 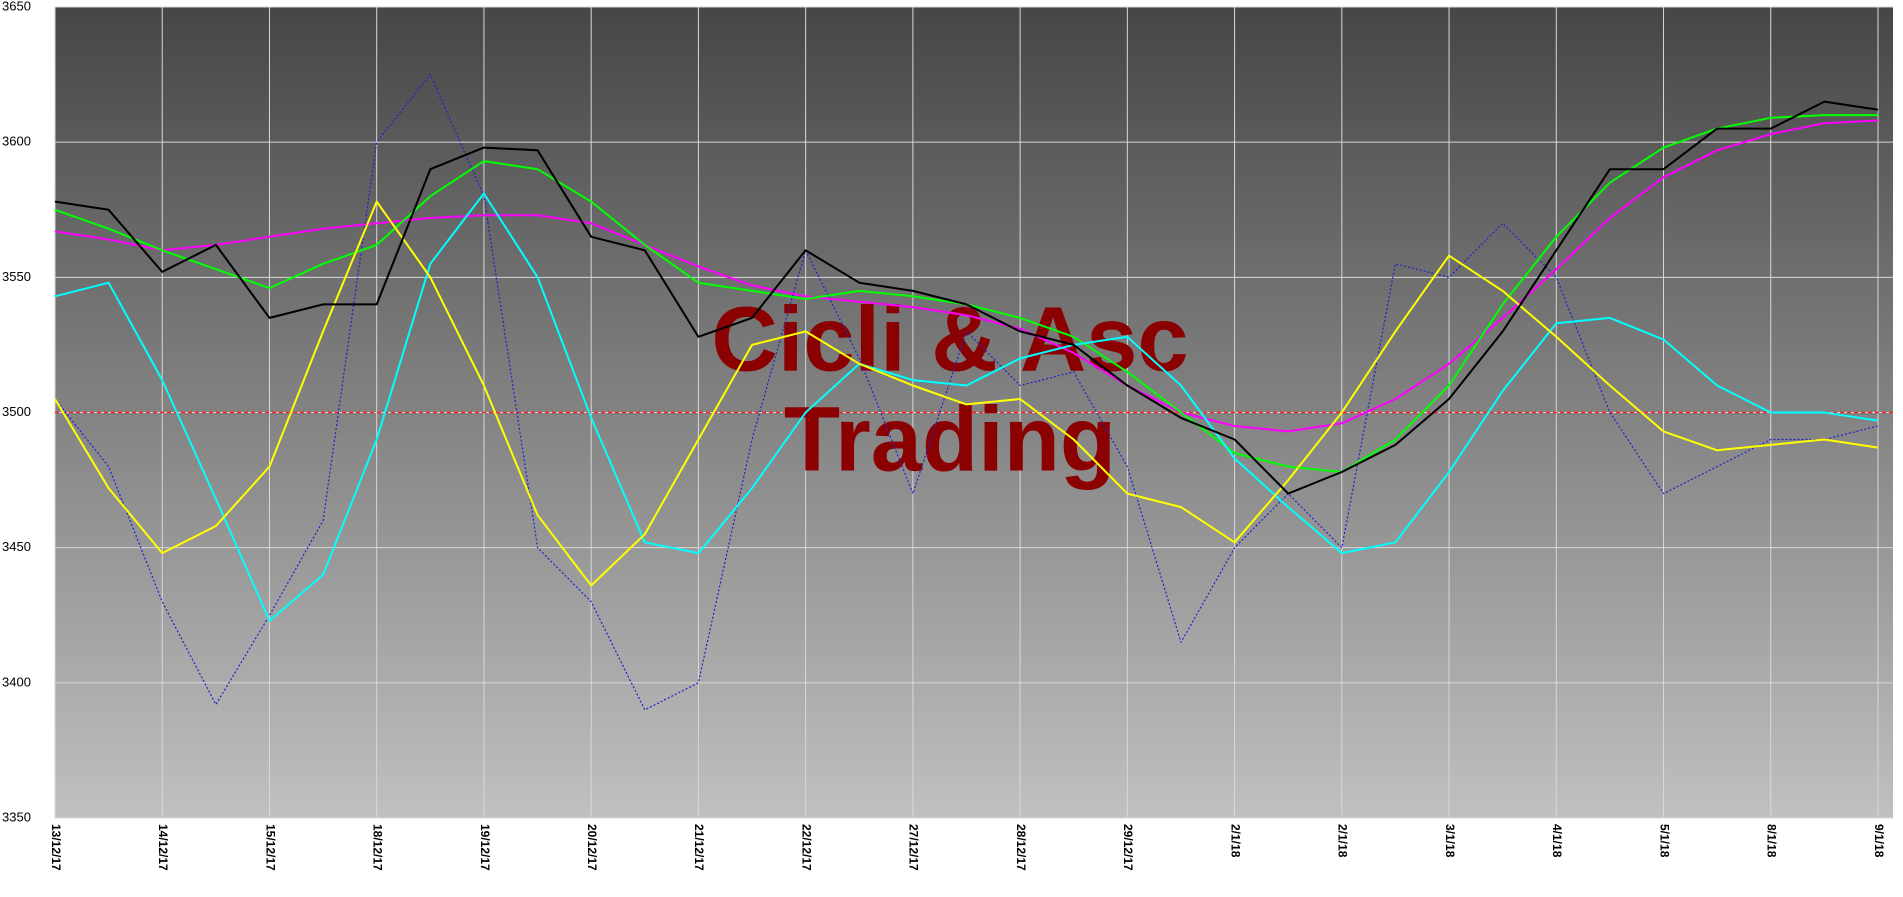 I want to click on y-tick-label: 3350, so click(x=16, y=816).